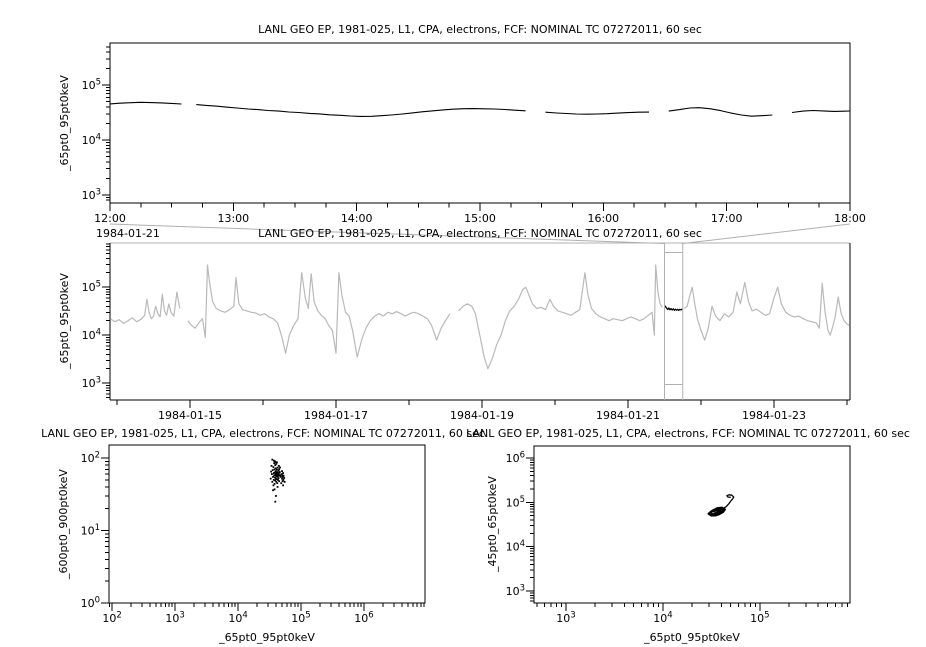 The image size is (926, 647). I want to click on y-axis-label-top: _65pt0_95pt0keV, so click(64, 123).